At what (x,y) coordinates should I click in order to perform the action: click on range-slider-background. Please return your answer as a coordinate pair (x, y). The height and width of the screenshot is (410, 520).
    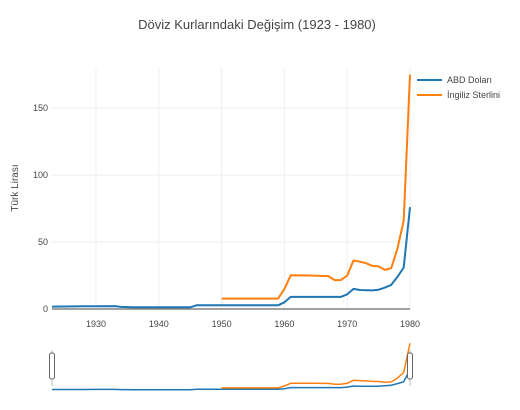
    Looking at the image, I should click on (231, 366).